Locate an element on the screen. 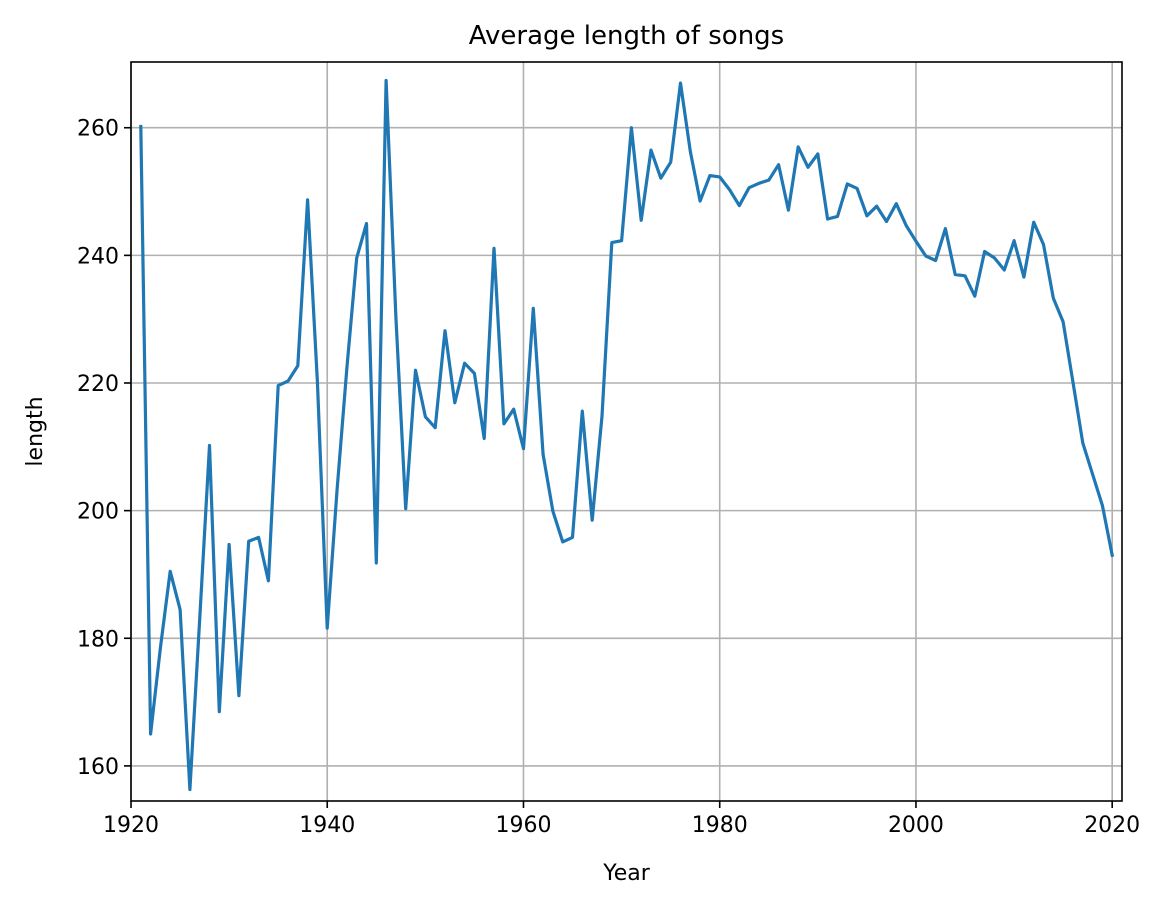 The width and height of the screenshot is (1168, 908). y-axis-title: length is located at coordinates (35, 431).